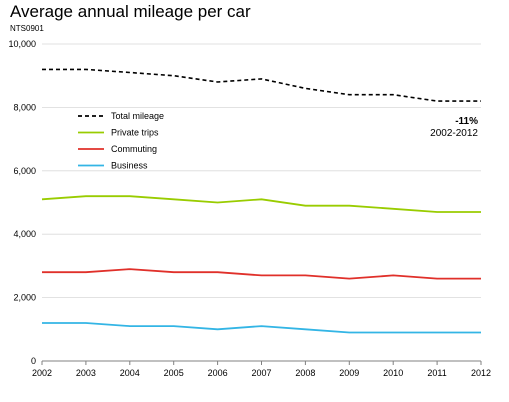 This screenshot has width=509, height=402. What do you see at coordinates (130, 11) in the screenshot?
I see `chart-title: Average annual mileage per car` at bounding box center [130, 11].